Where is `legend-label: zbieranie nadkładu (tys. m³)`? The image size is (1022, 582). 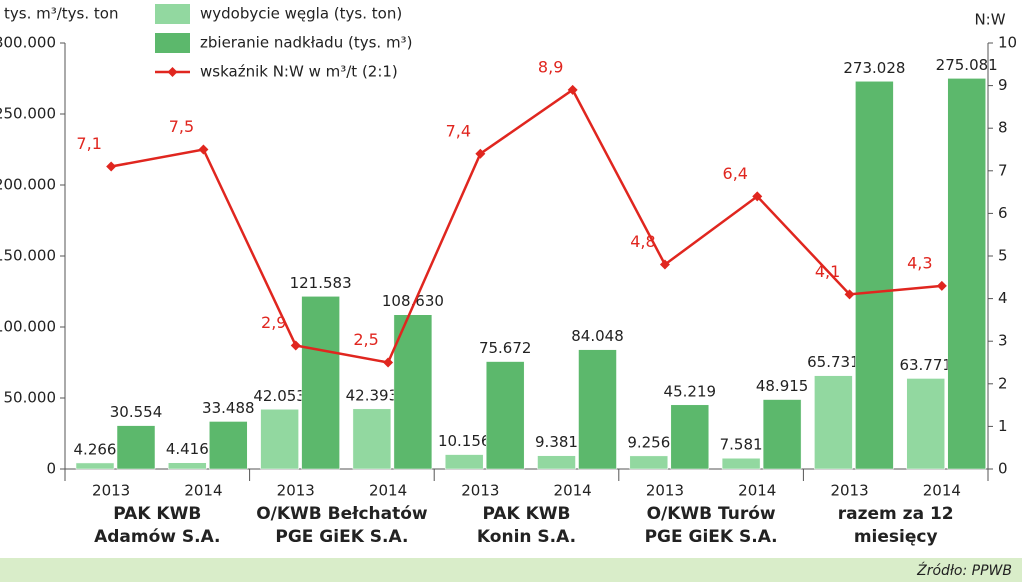
legend-label: zbieranie nadkładu (tys. m³) is located at coordinates (306, 43).